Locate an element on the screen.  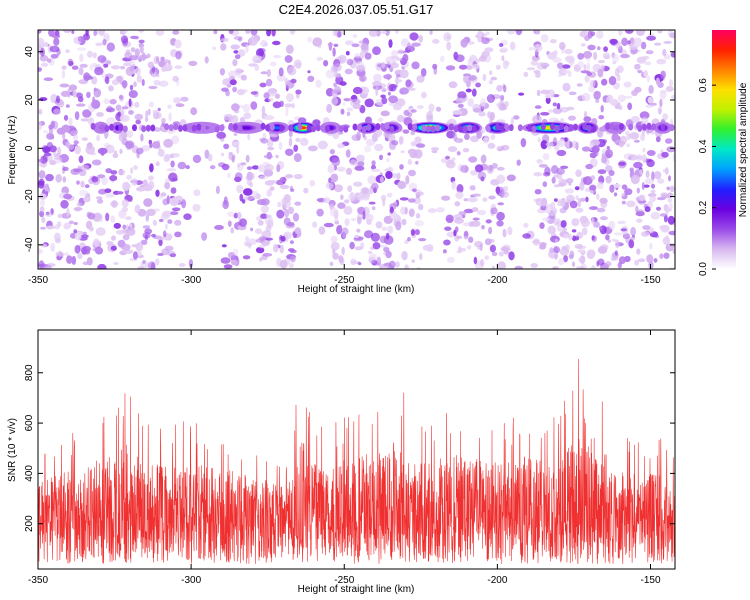
x-tick-label: -250 is located at coordinates (344, 580).